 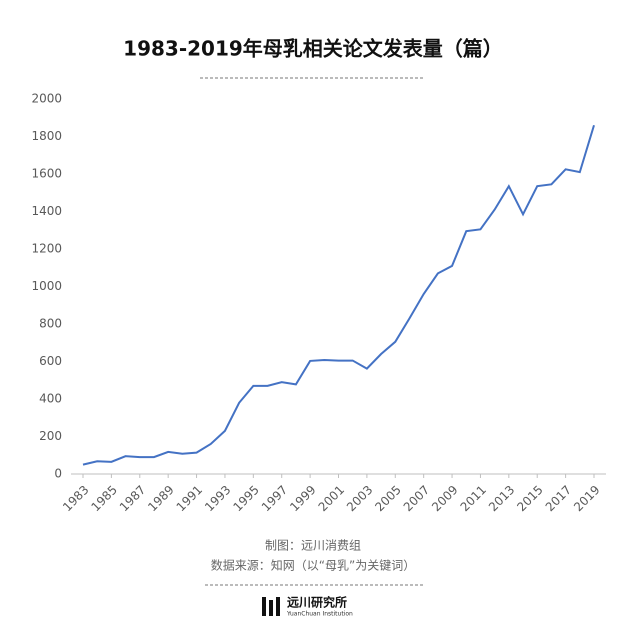 What do you see at coordinates (50, 436) in the screenshot?
I see `y-tick-label: 200` at bounding box center [50, 436].